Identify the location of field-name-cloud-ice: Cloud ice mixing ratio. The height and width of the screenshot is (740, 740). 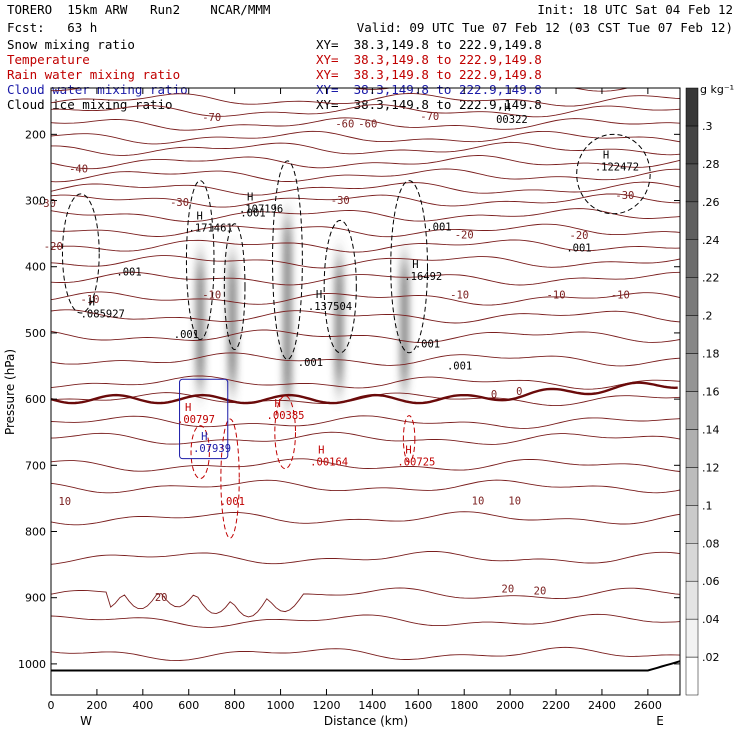
(90, 104).